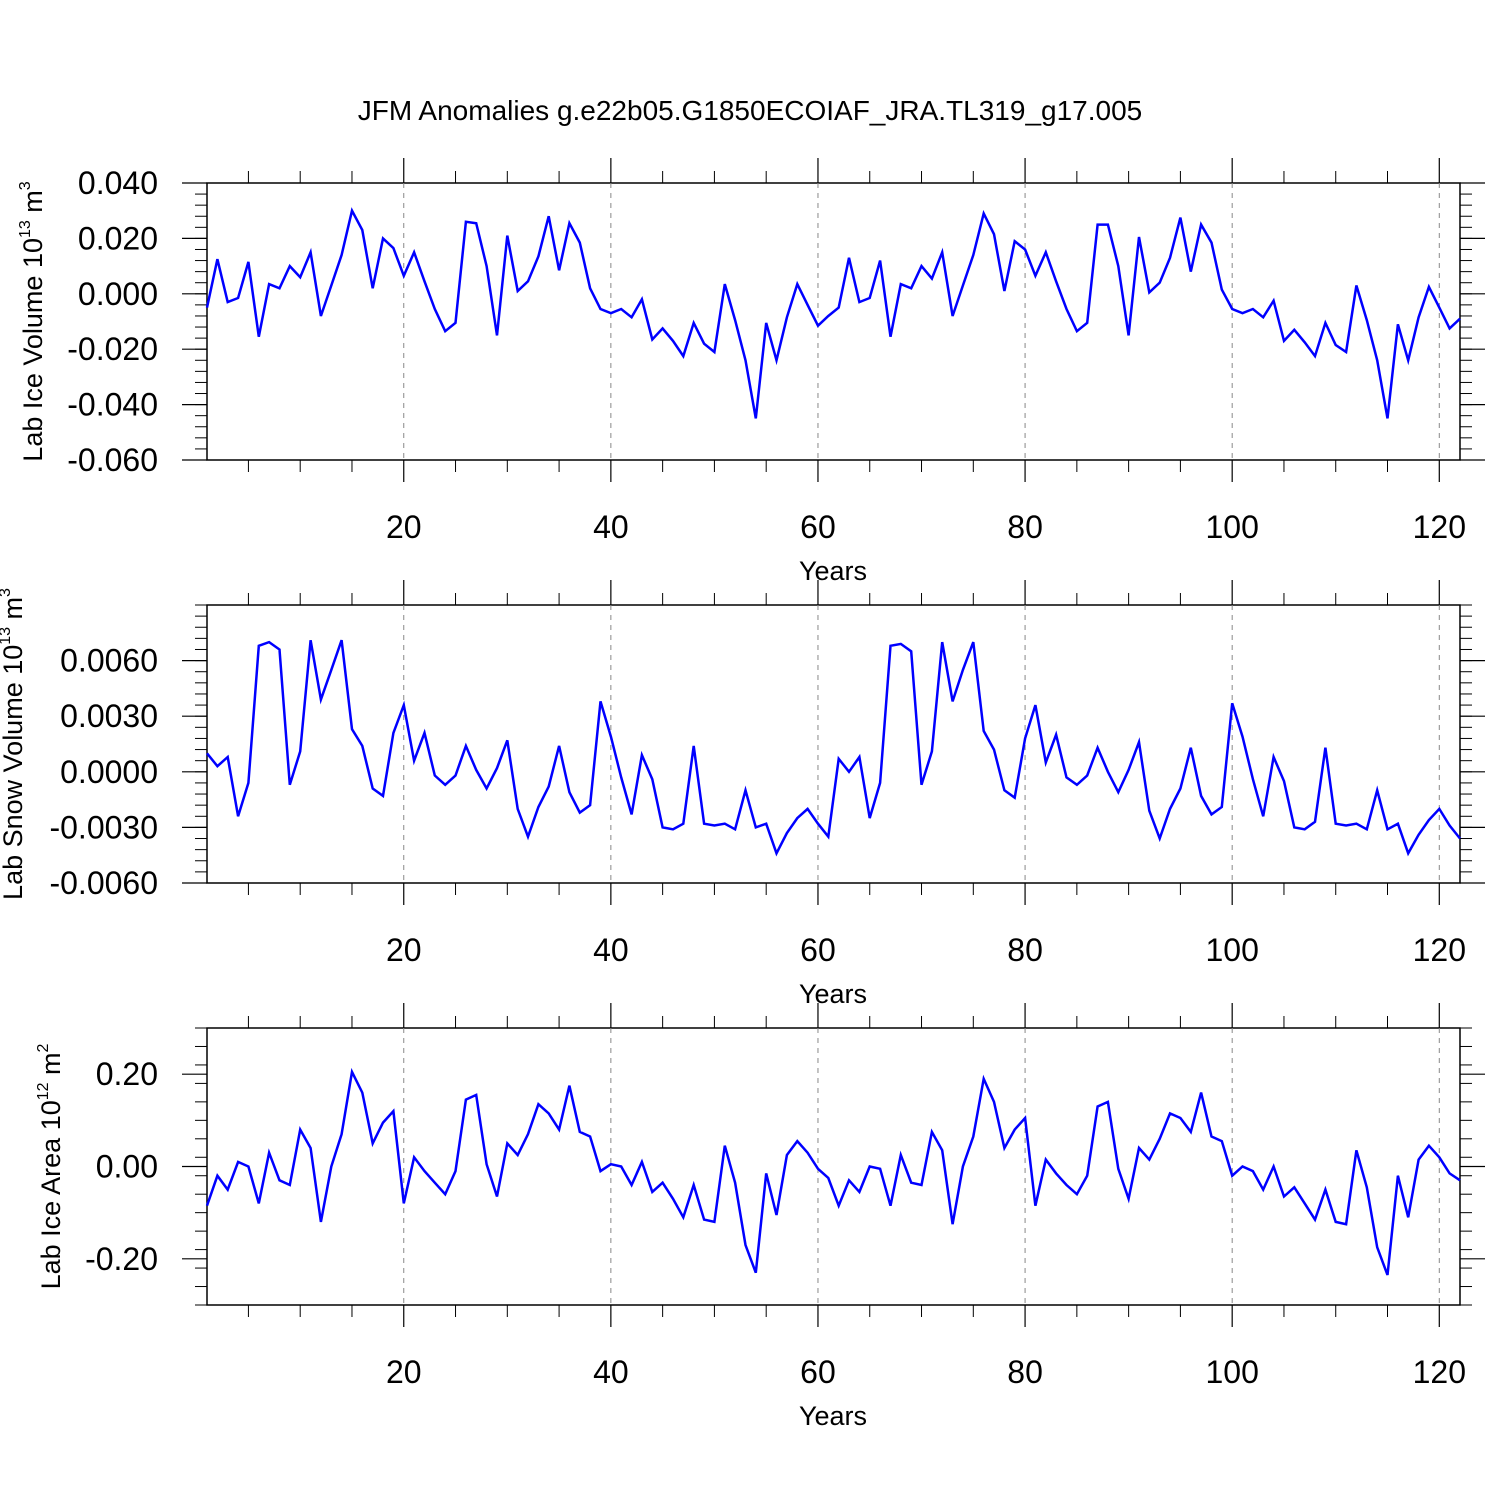 Image resolution: width=1500 pixels, height=1500 pixels. I want to click on y-axis-label: Lab Snow Volume 1013 m3, so click(14, 744).